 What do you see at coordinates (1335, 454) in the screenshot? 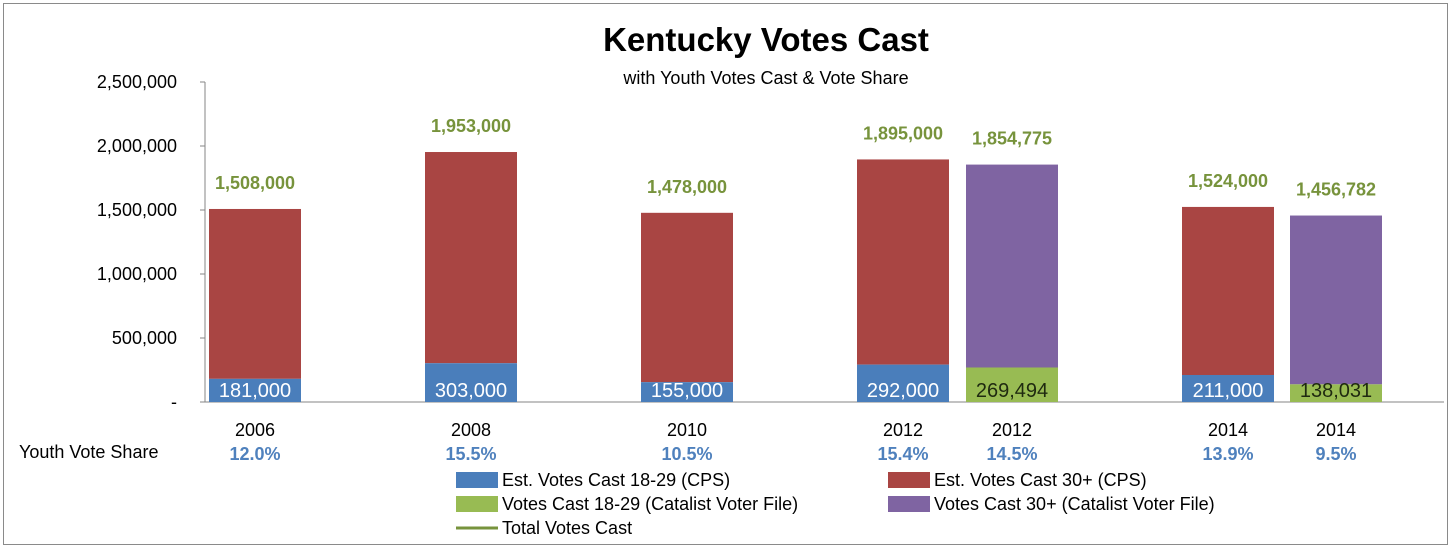
I see `youth-share-value: 9.5%` at bounding box center [1335, 454].